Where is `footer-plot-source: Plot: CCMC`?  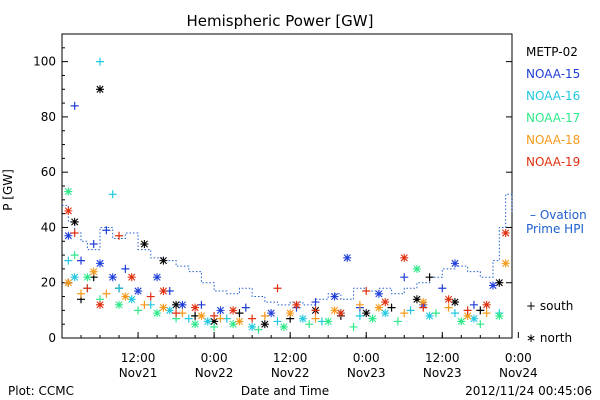 footer-plot-source: Plot: CCMC is located at coordinates (41, 391).